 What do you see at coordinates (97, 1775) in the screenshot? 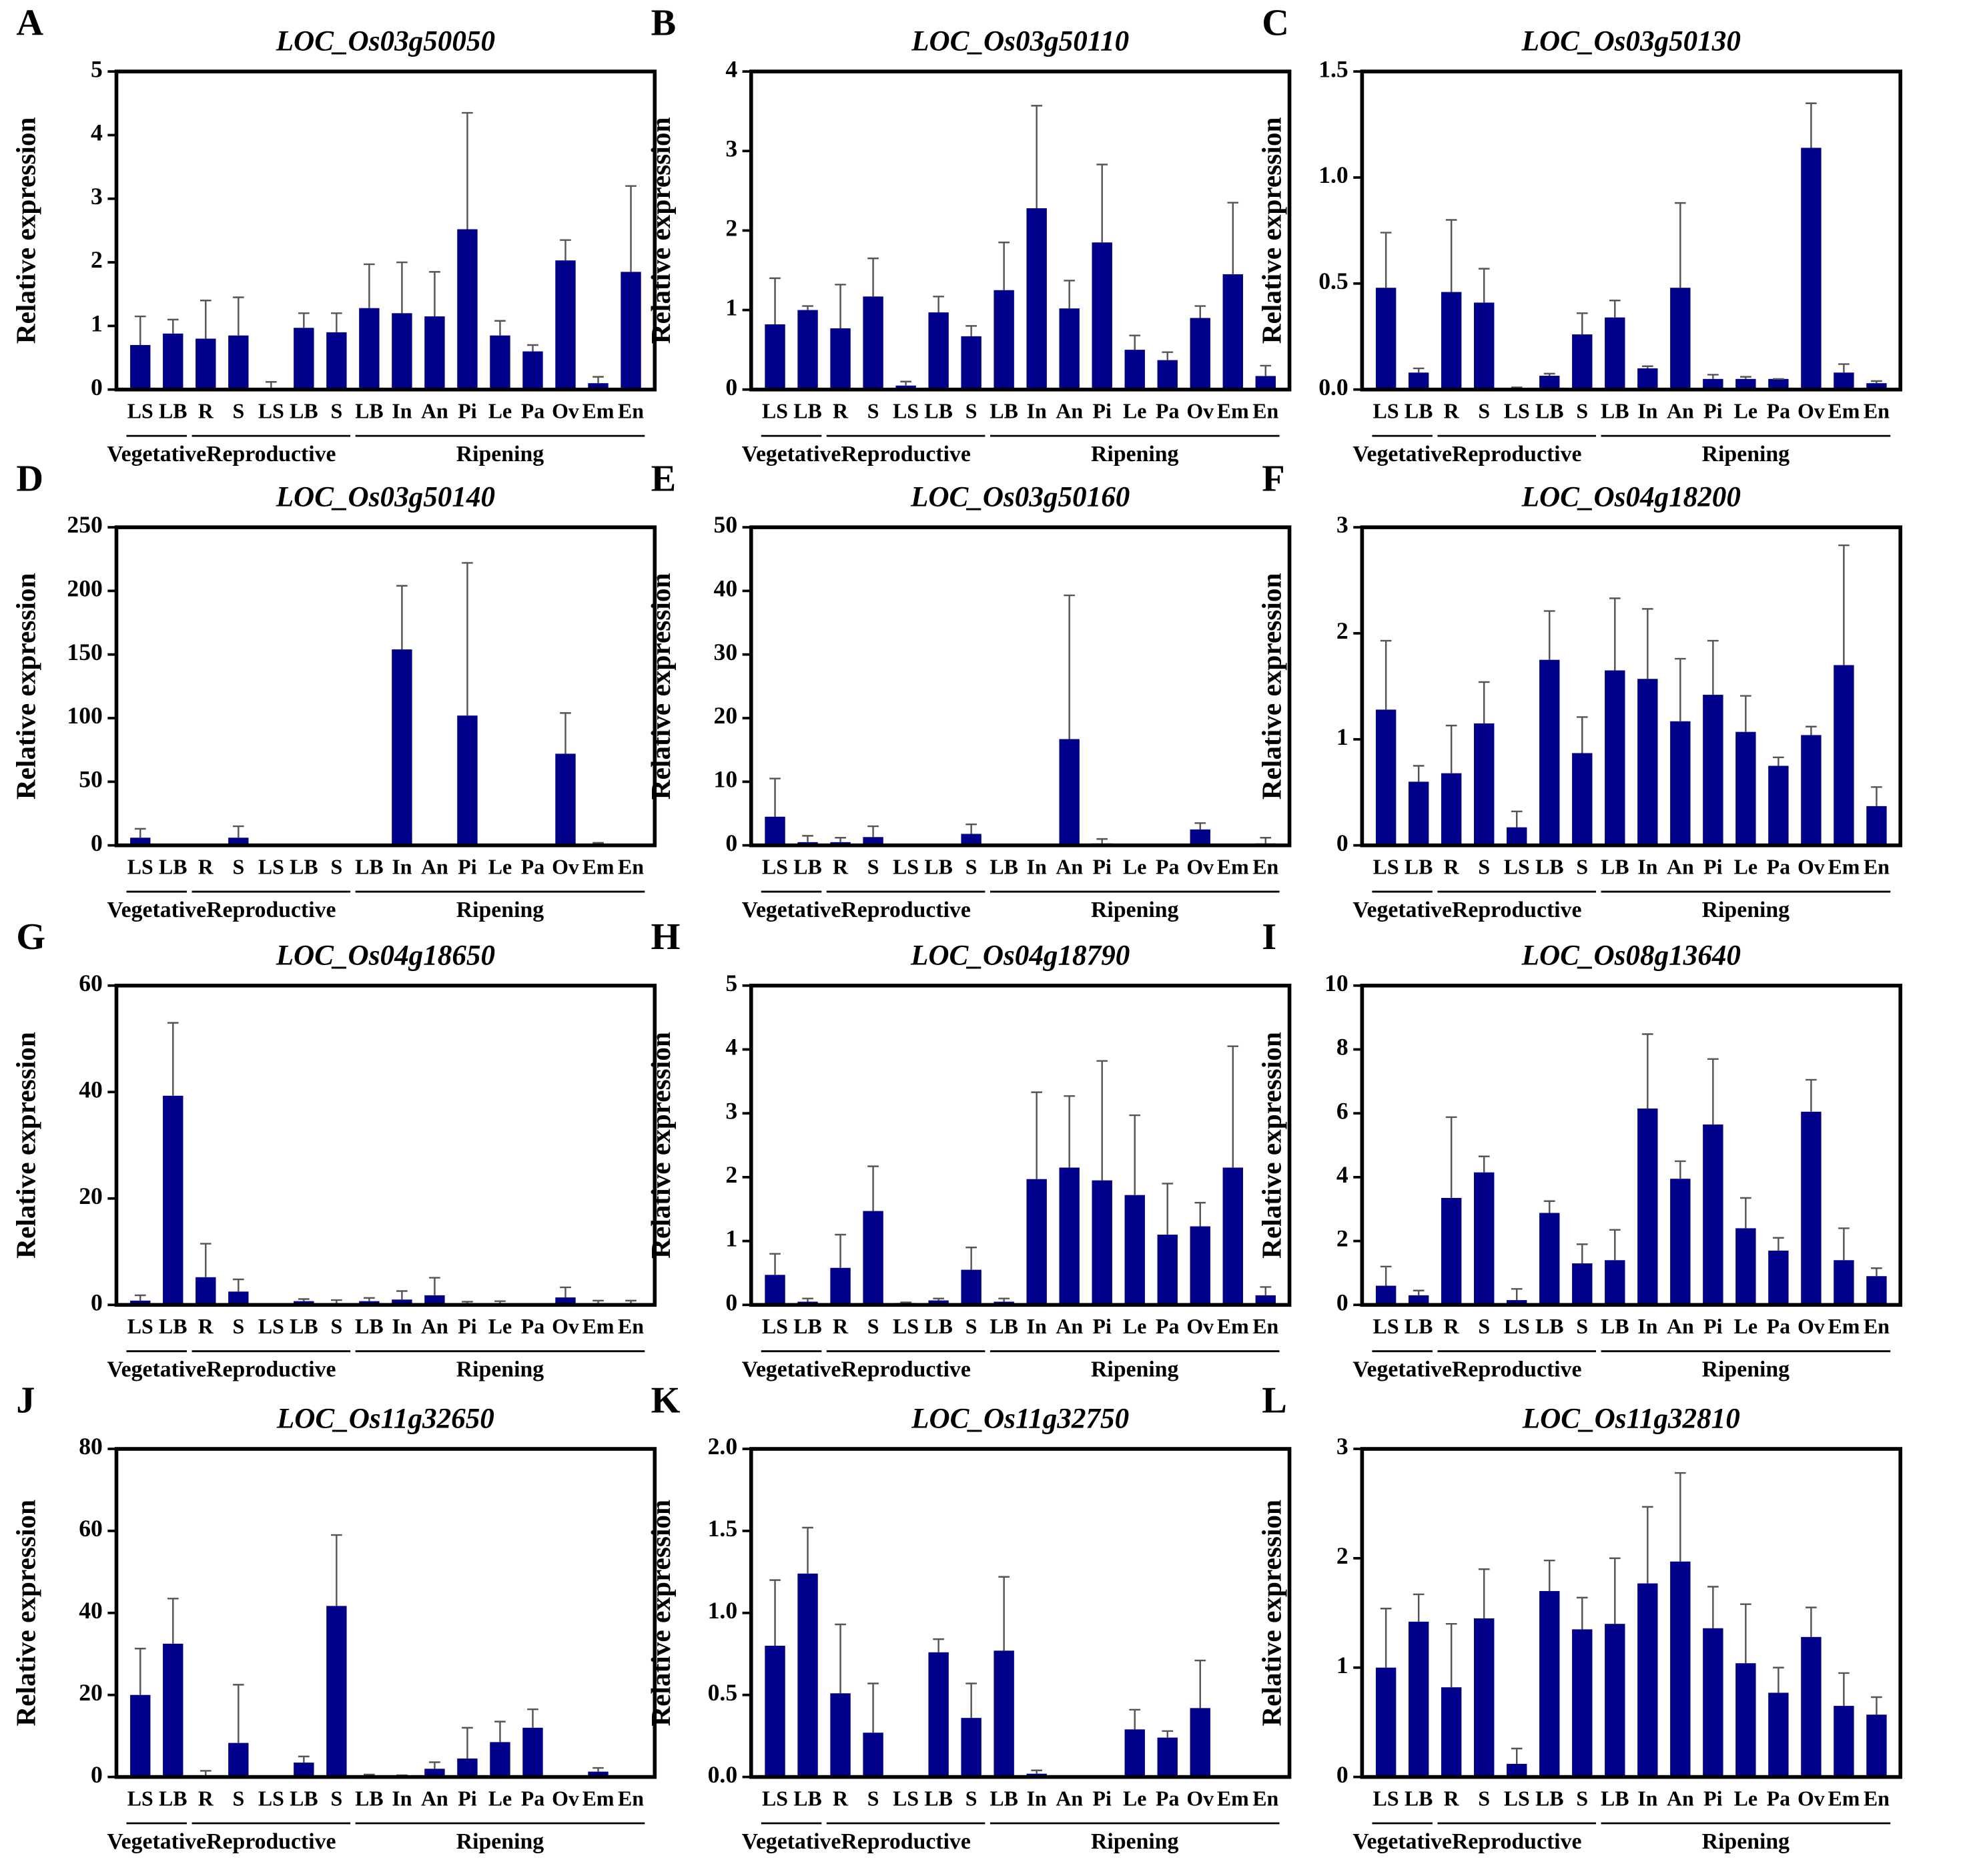
I see `y-tick-label: 0` at bounding box center [97, 1775].